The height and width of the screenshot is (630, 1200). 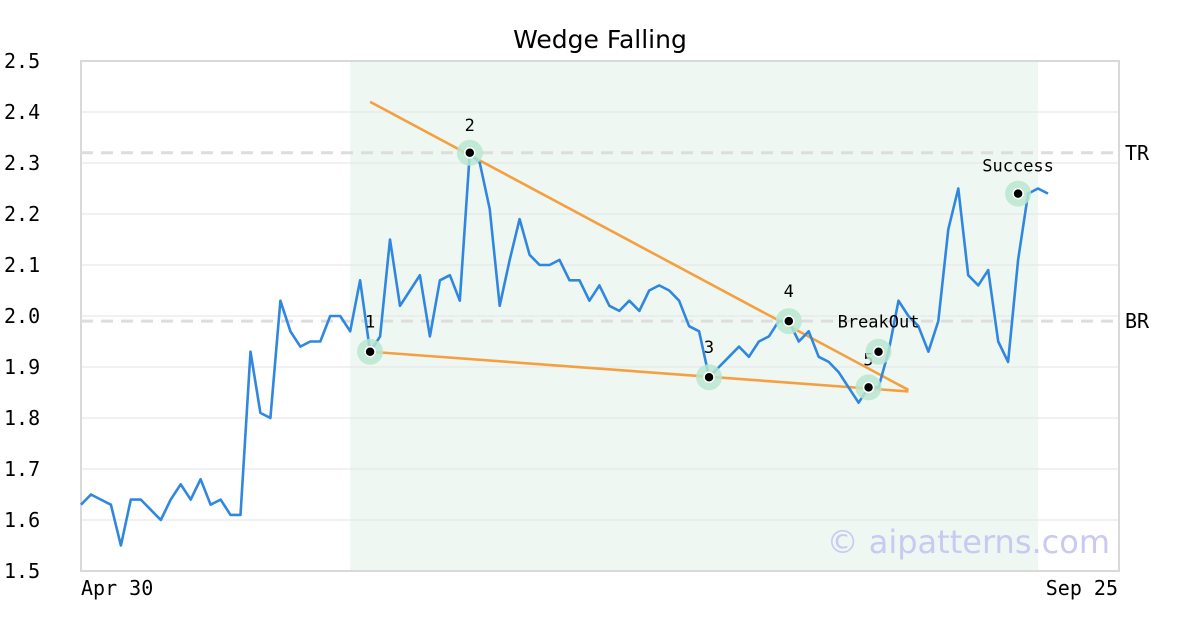 I want to click on y-axis-ticks: 1.5 1.6 1.7 1.8 1.9 2.0 2.1 2.2 2.3 2.4 2.5, so click(x=22, y=316).